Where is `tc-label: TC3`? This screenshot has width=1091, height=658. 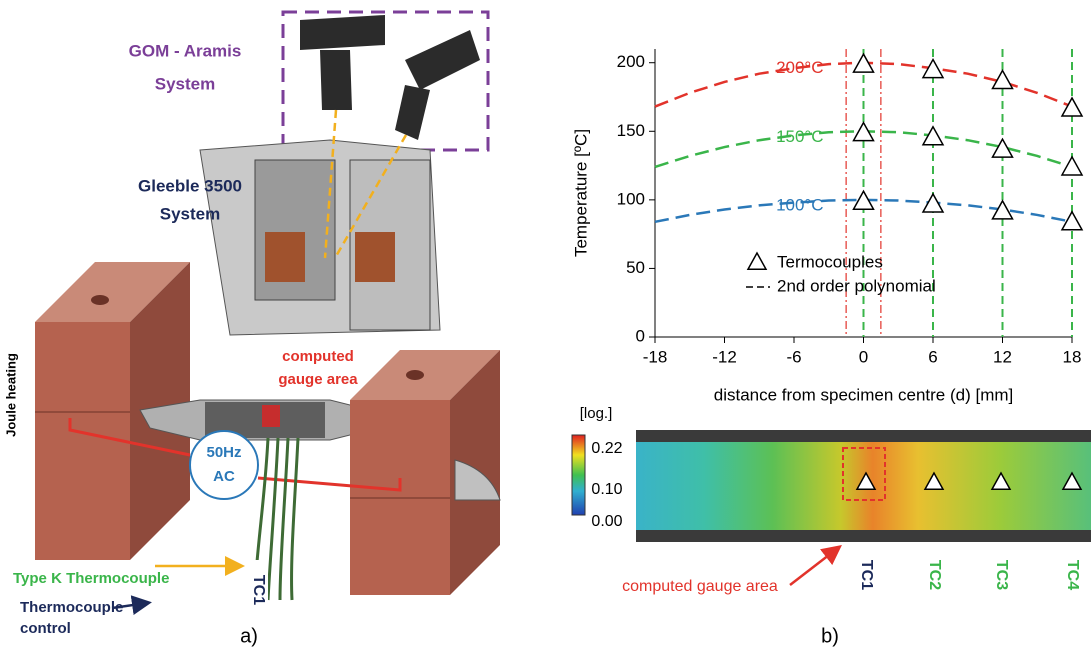 tc-label: TC3 is located at coordinates (1001, 575).